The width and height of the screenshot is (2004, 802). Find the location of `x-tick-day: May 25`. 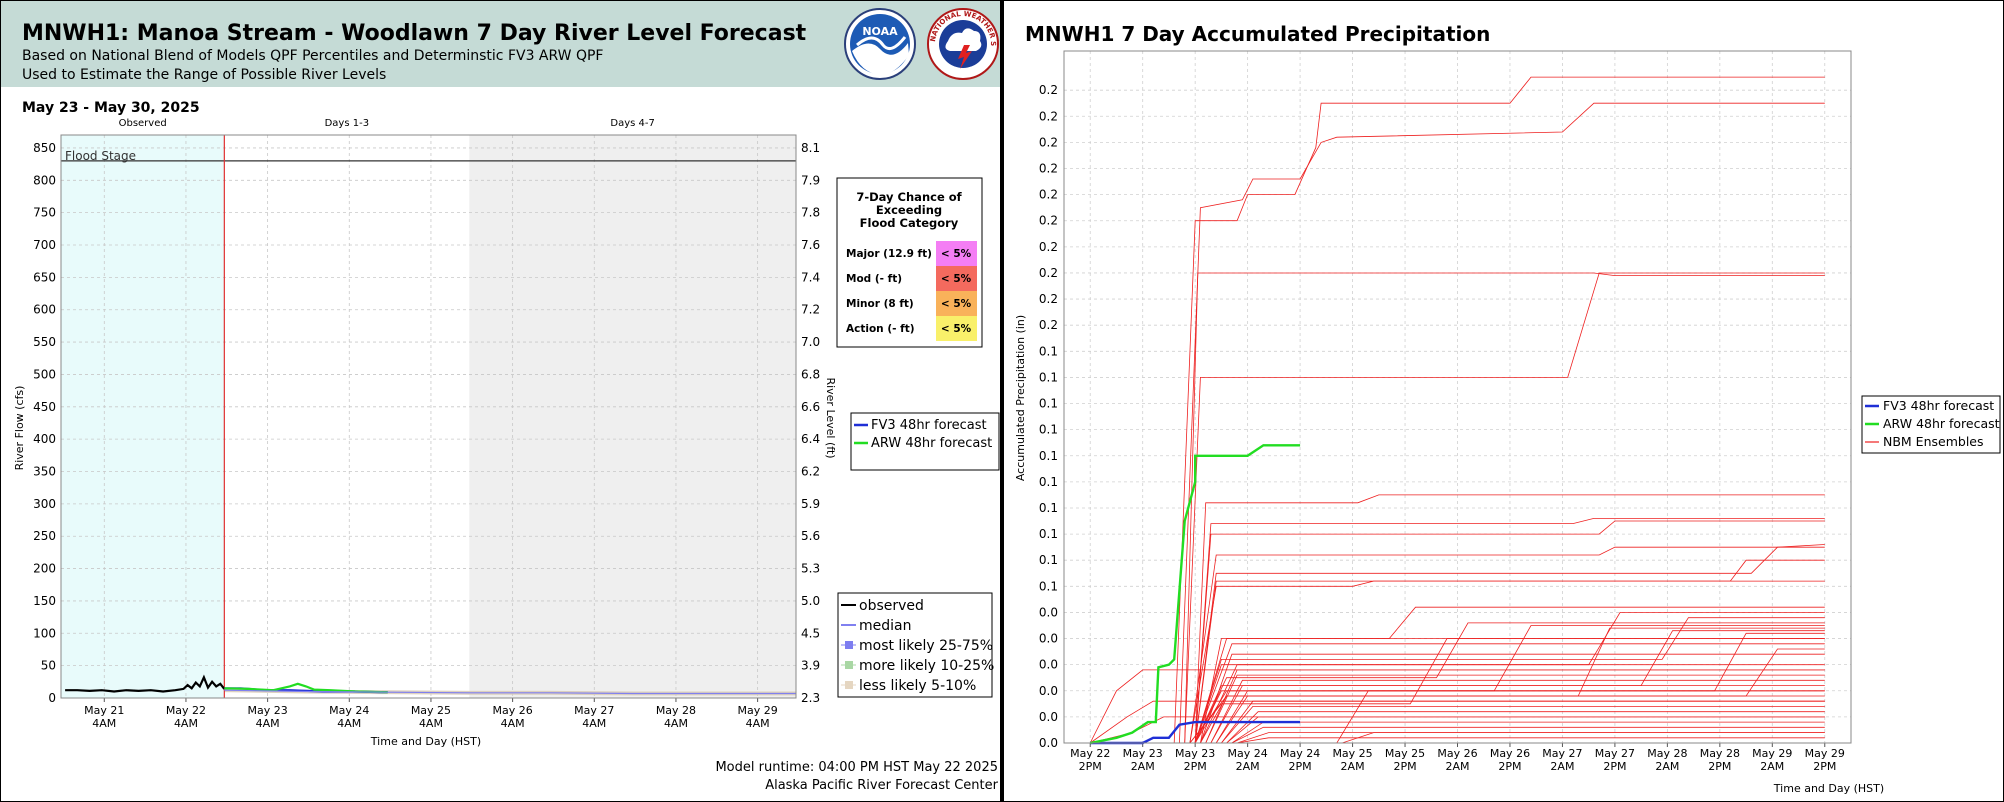

x-tick-day: May 25 is located at coordinates (1405, 753).